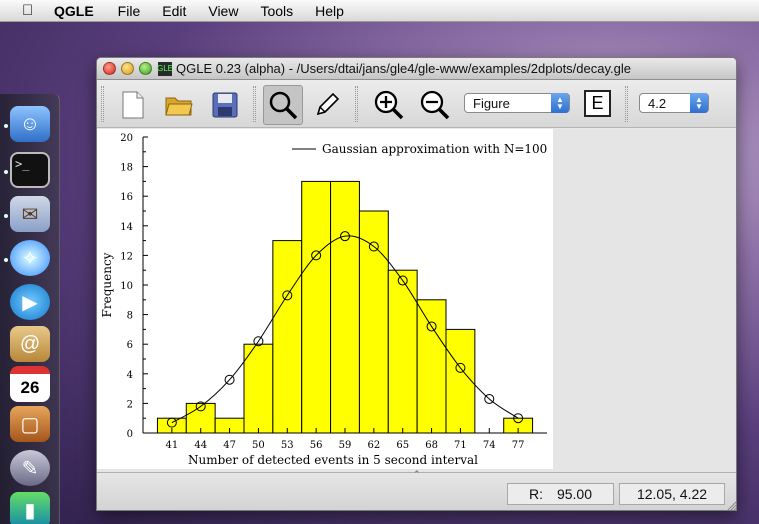 The height and width of the screenshot is (524, 759). Describe the element at coordinates (30, 508) in the screenshot. I see `activity-monitor-icon: ▮` at that location.